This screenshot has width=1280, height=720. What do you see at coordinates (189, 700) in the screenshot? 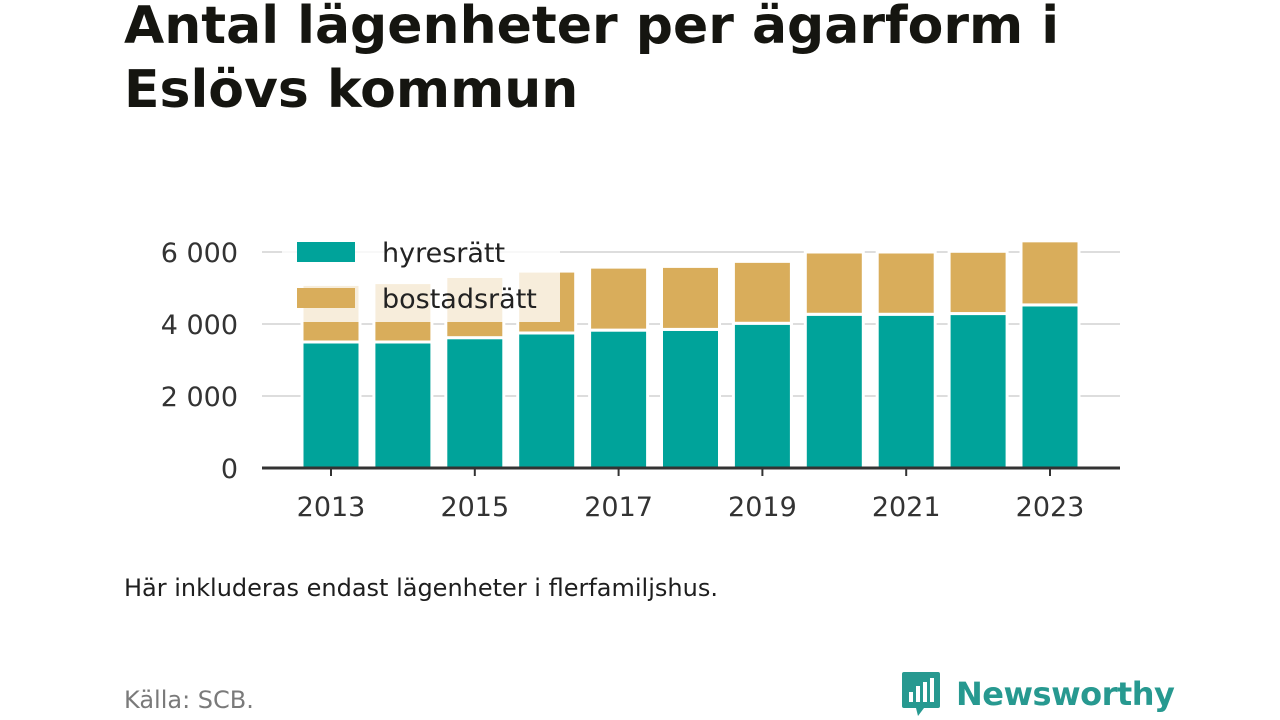
I see `source-credit: Källa: SCB.` at bounding box center [189, 700].